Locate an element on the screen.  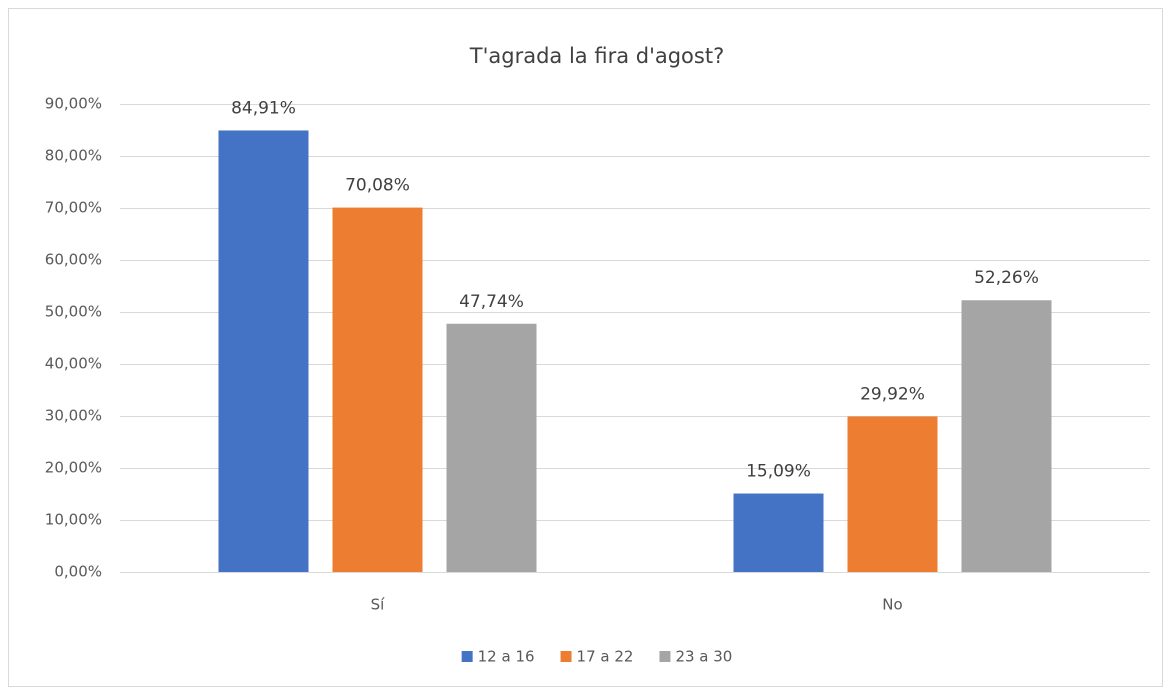
value-label: 15,09% is located at coordinates (778, 472).